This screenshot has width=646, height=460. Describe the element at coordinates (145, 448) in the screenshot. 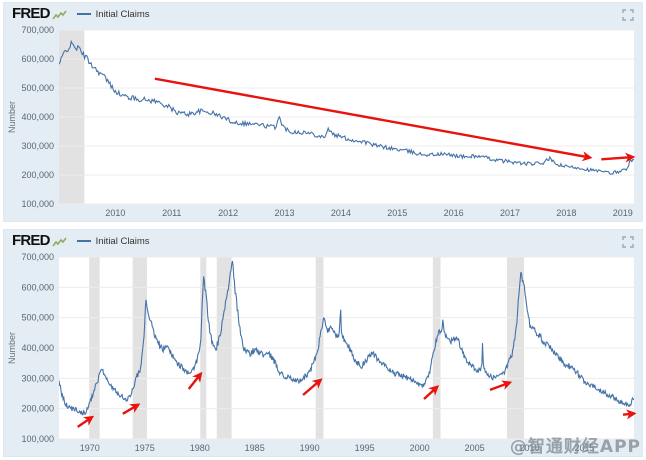

I see `x-axis-tick-label: 1975` at that location.